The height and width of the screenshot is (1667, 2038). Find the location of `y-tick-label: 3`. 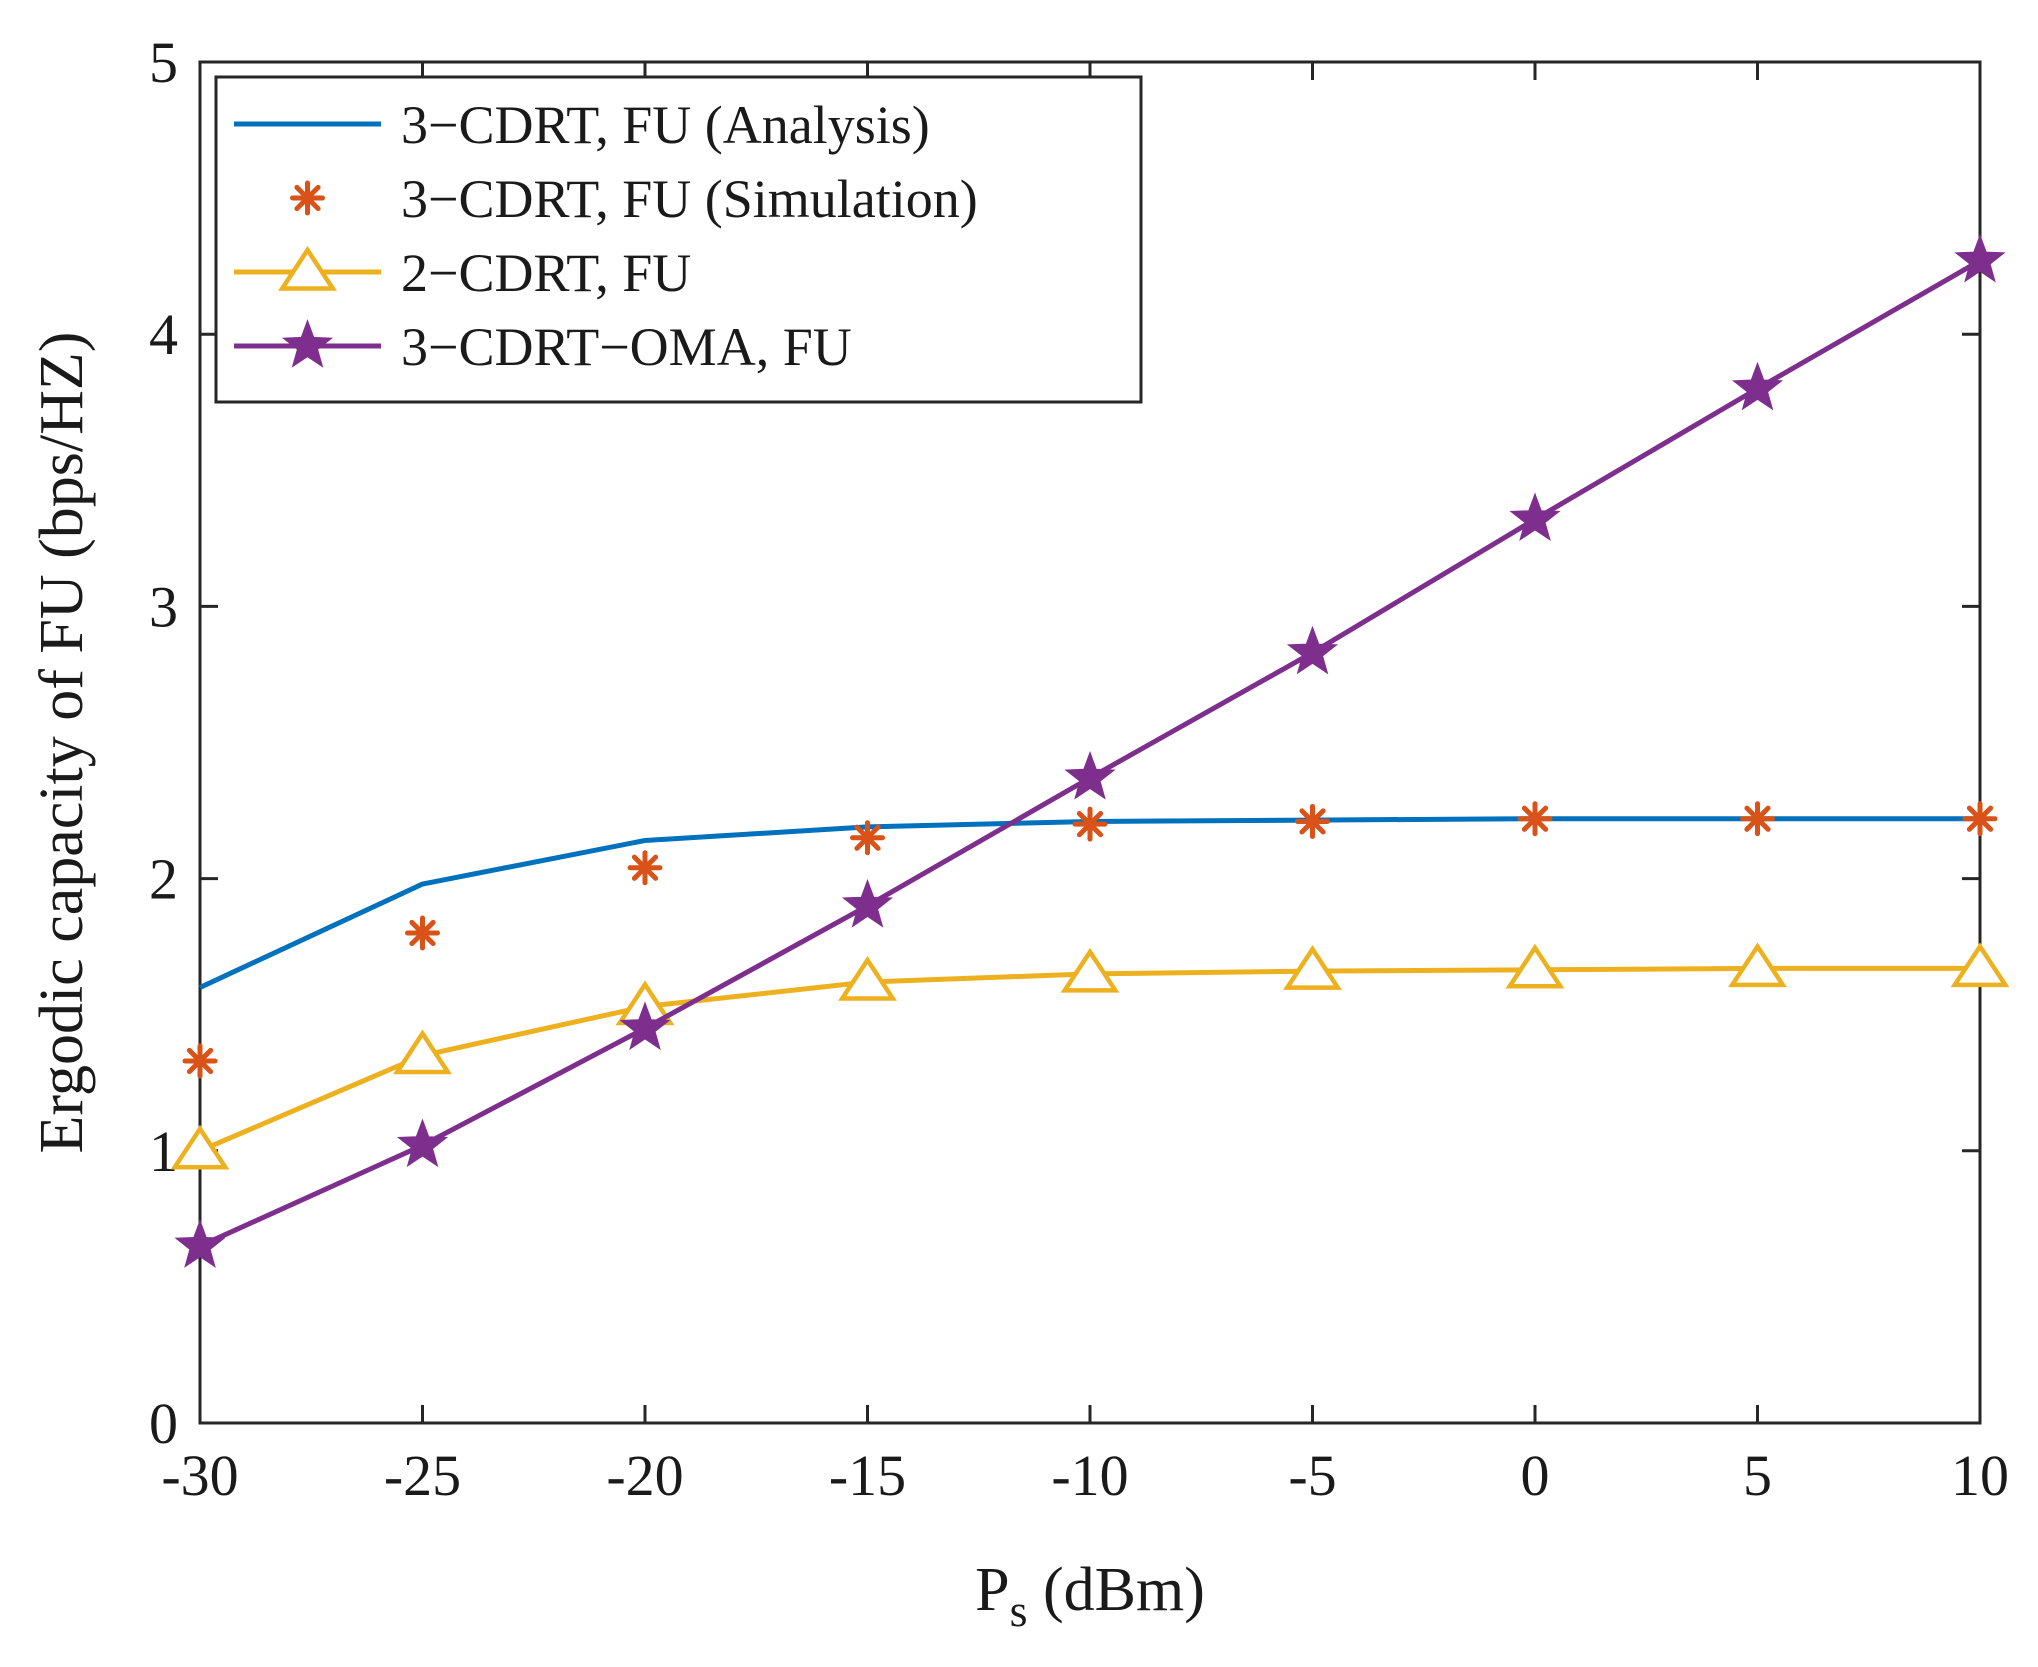

y-tick-label: 3 is located at coordinates (163, 606).